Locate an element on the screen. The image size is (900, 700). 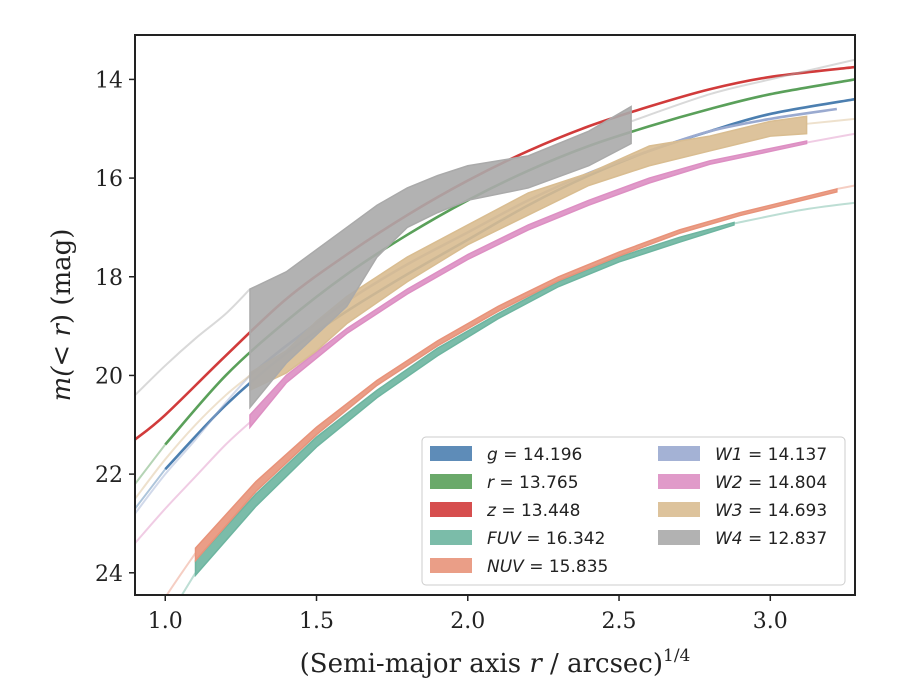
y-axis-label: m(< r) (mag) is located at coordinates (62, 315).